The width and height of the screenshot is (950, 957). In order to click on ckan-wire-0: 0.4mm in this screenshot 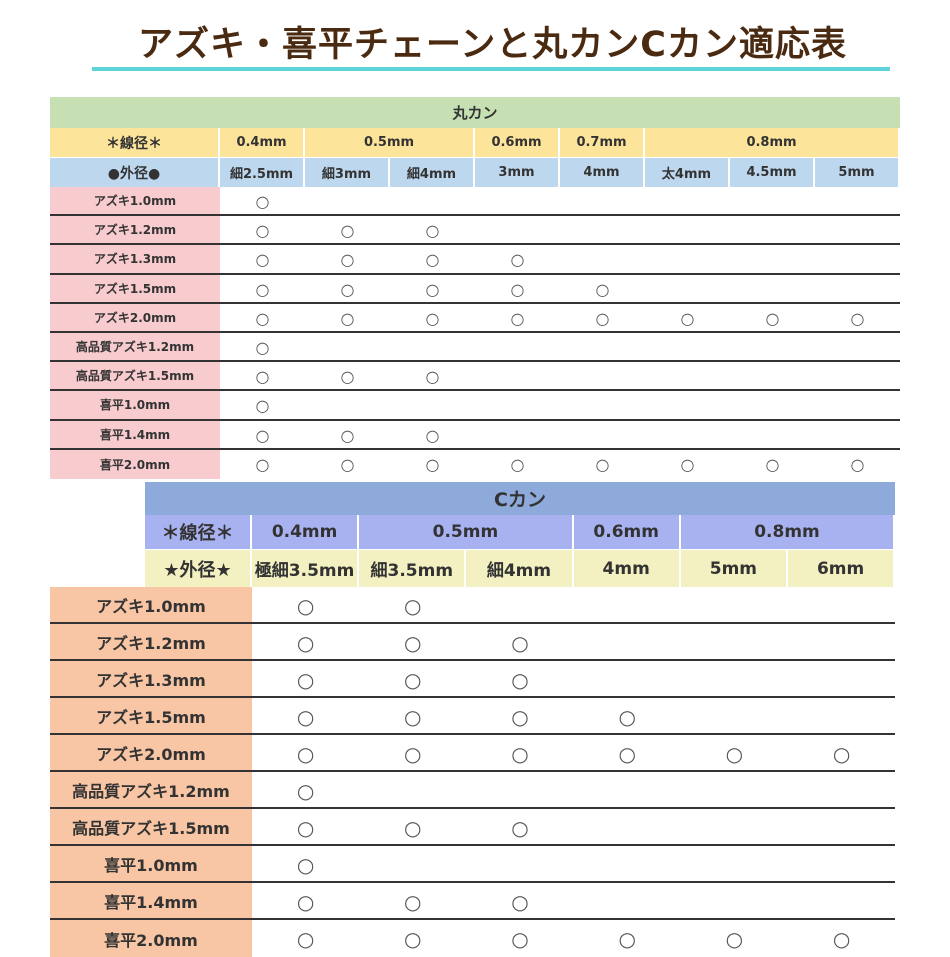, I will do `click(305, 532)`.